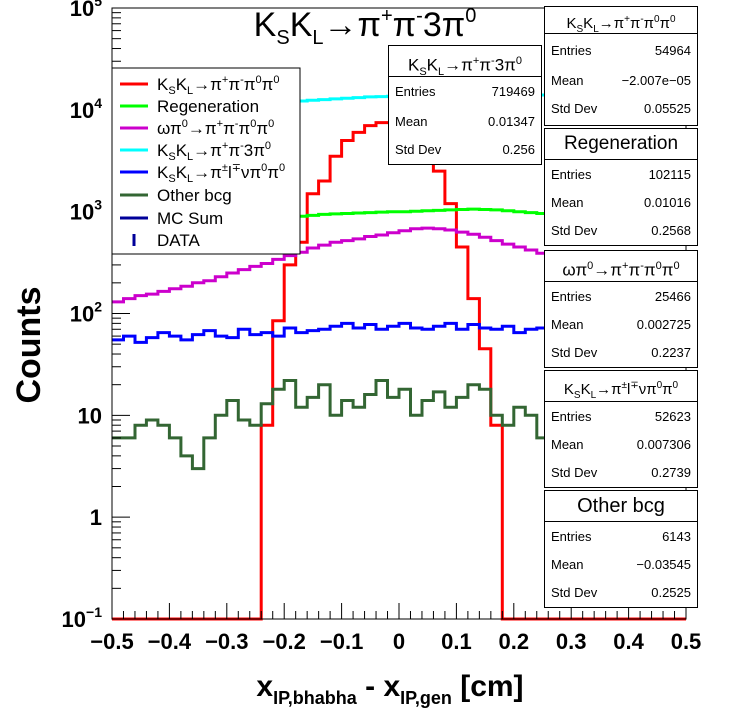 This screenshot has height=726, width=748. What do you see at coordinates (365, 27) in the screenshot?
I see `chart-title: KSKL→π+π-3π0` at bounding box center [365, 27].